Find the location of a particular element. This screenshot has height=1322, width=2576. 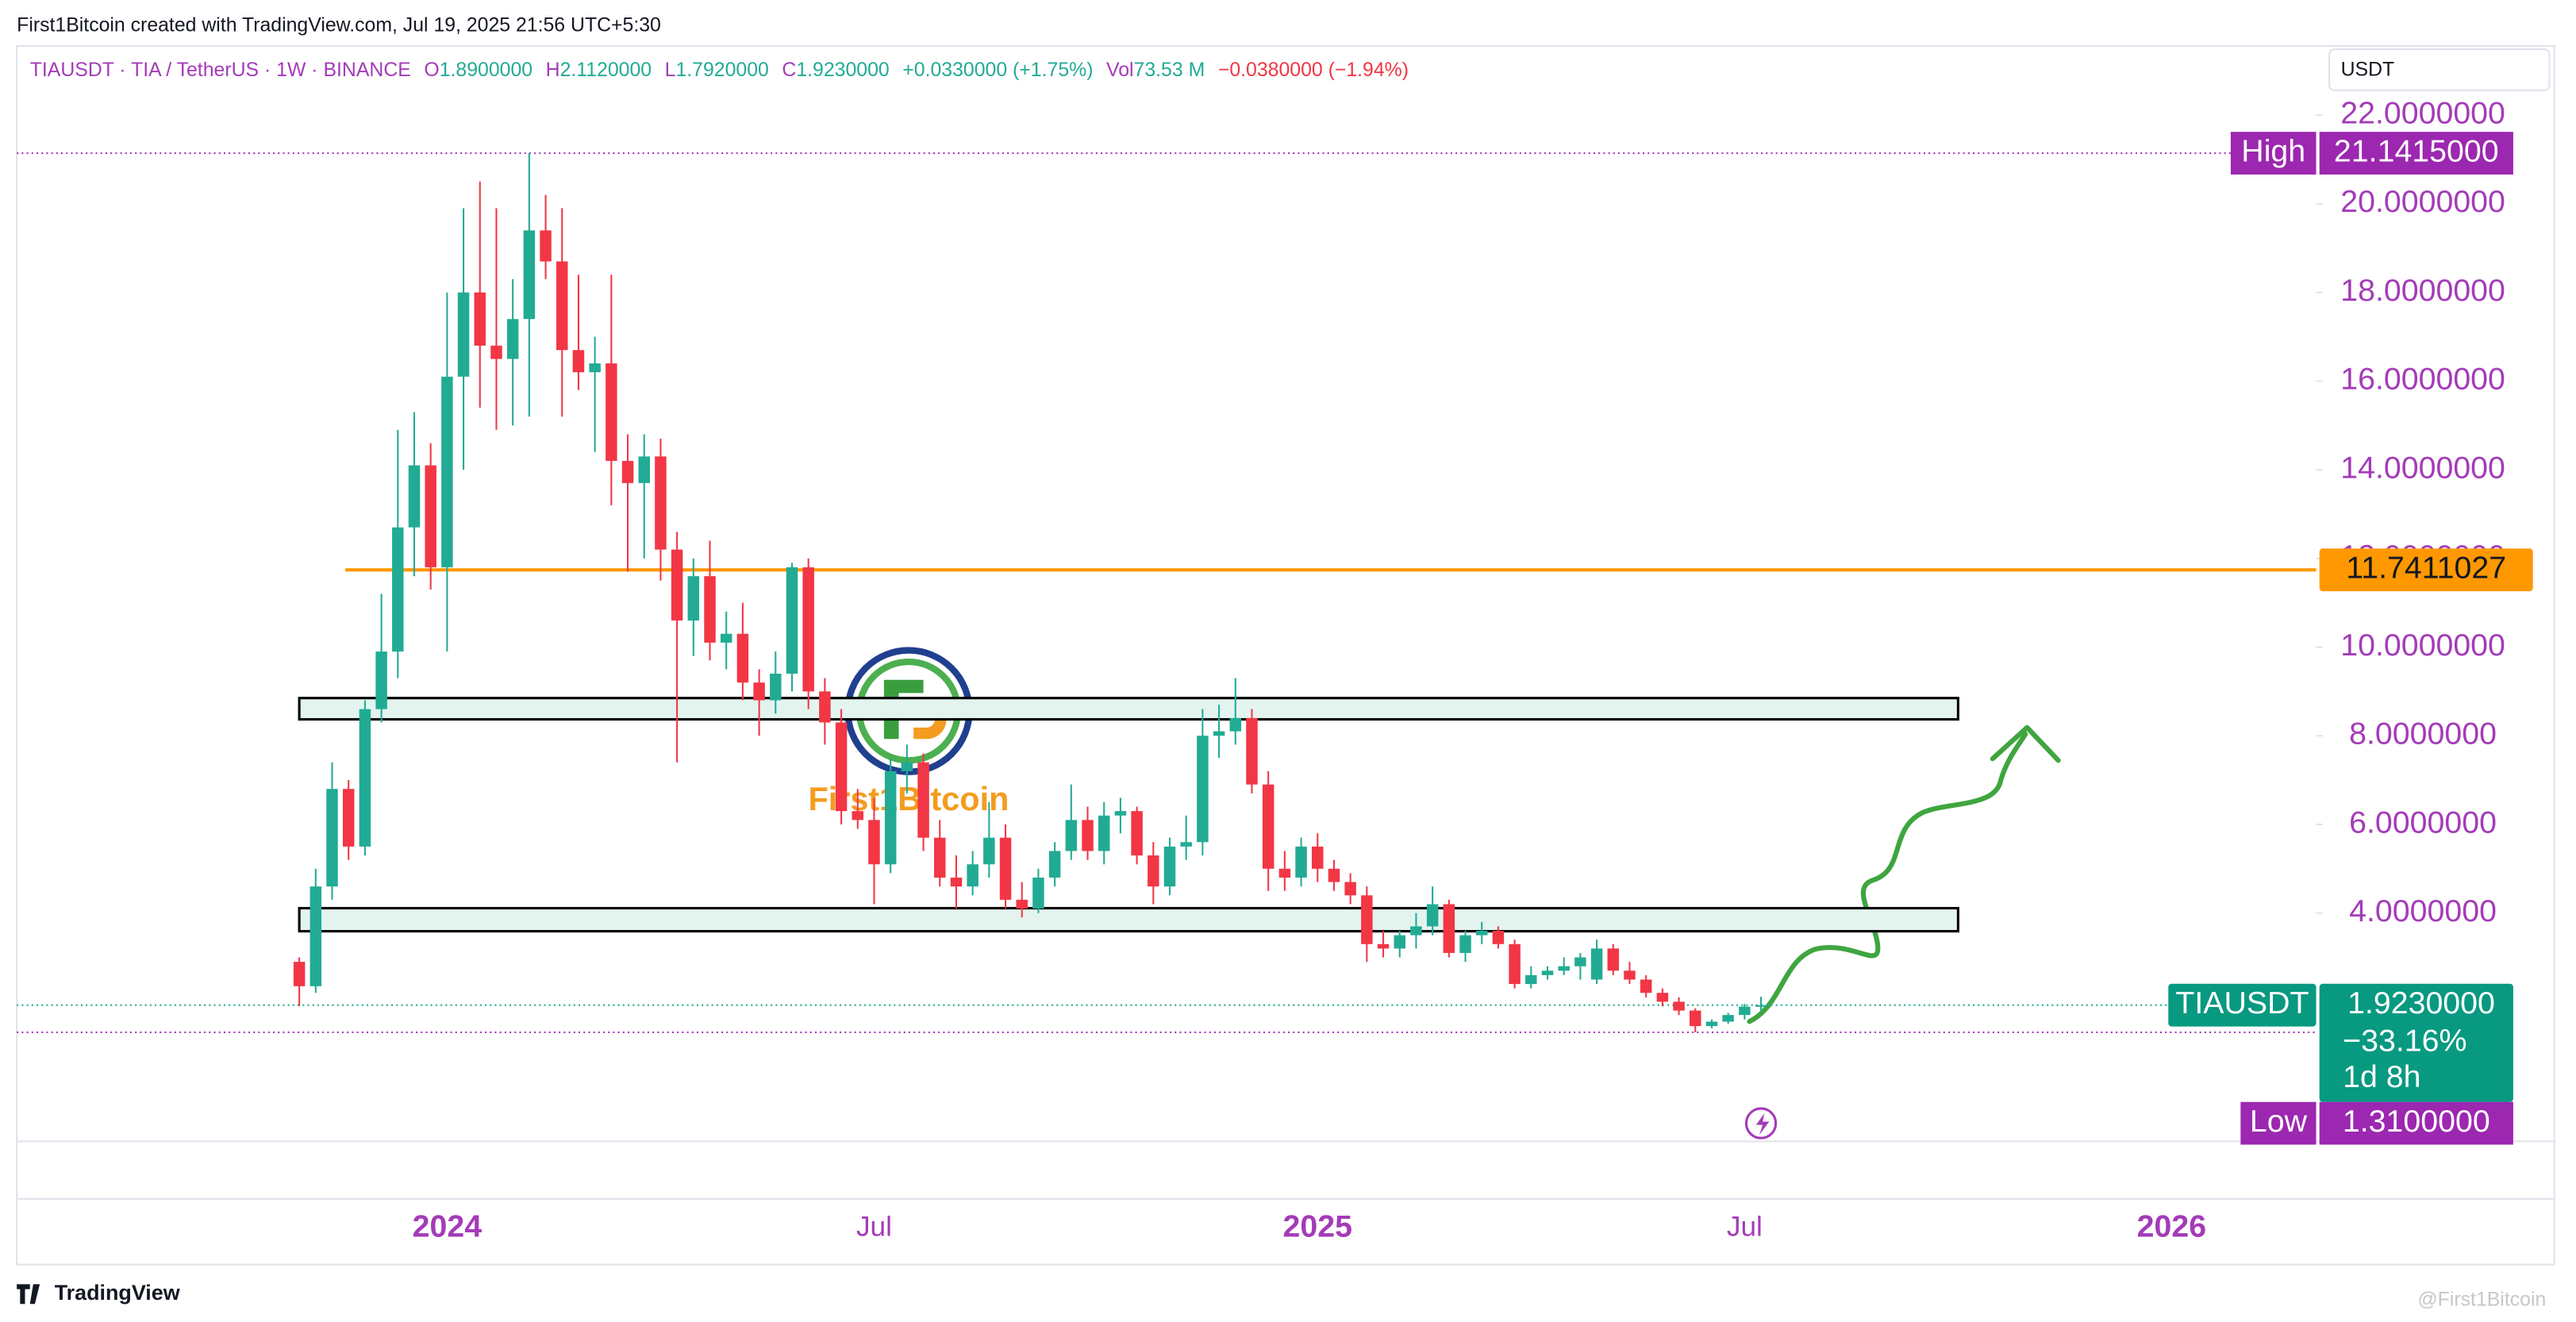

level-value: 11.7411027 is located at coordinates (2426, 568).